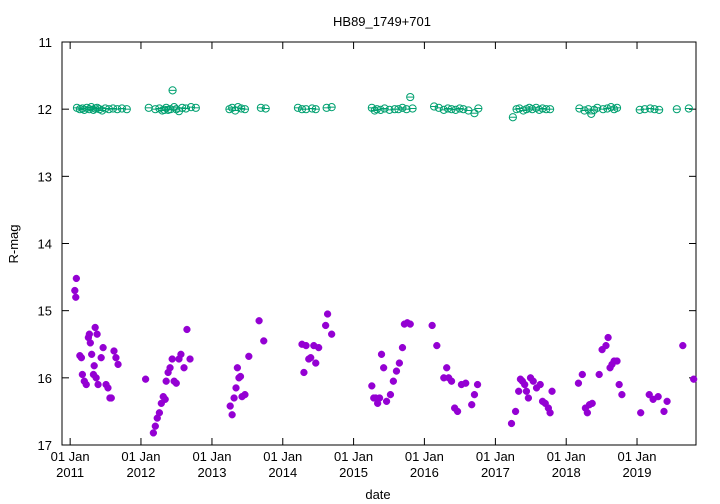  Describe the element at coordinates (13, 243) in the screenshot. I see `y-axis-label: R-mag` at that location.